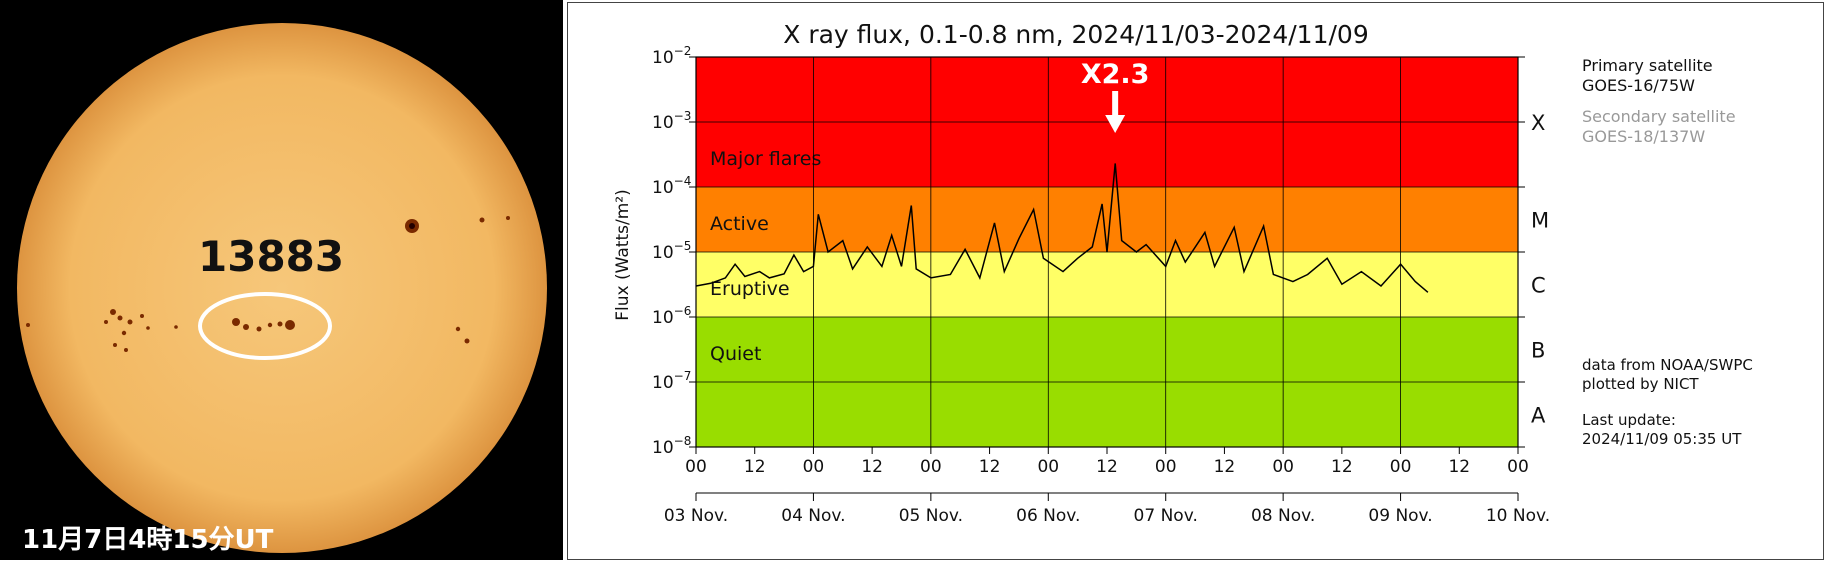  I want to click on y-tick-label: 10⁻⁷, so click(671, 381).